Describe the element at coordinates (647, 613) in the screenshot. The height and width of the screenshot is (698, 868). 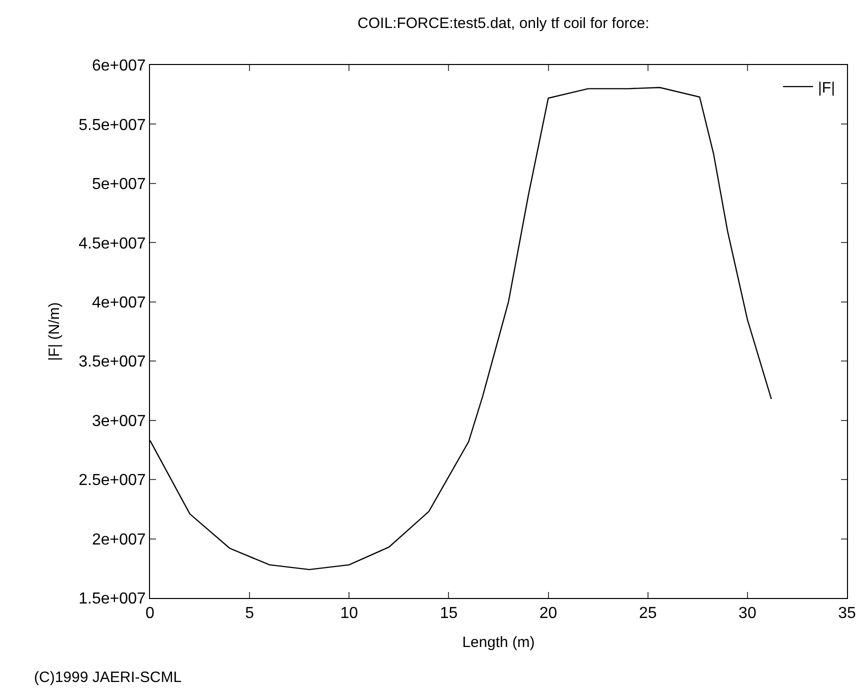
I see `x-tick-label: 25` at that location.